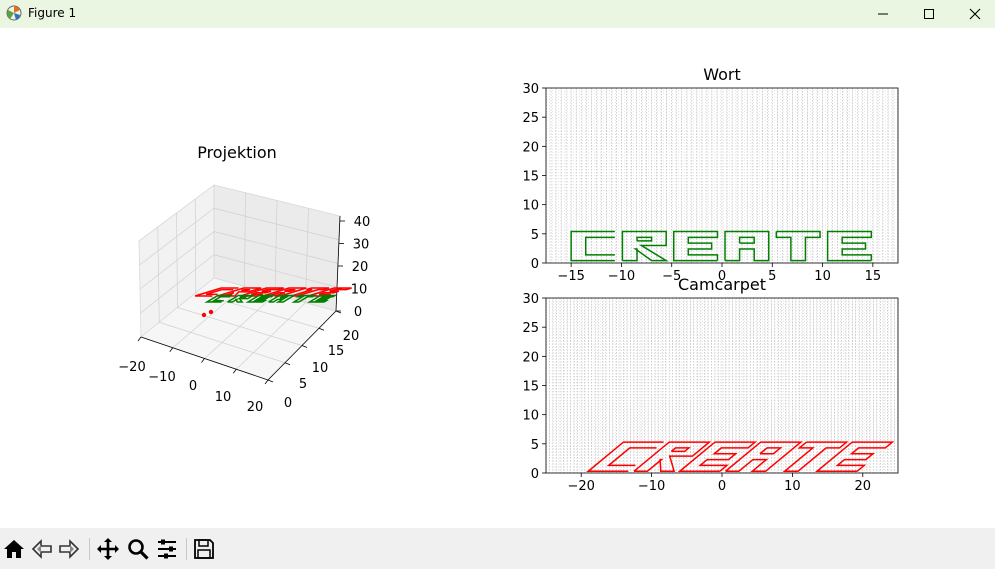 This screenshot has width=995, height=569. I want to click on configure-subplots-icon, so click(167, 549).